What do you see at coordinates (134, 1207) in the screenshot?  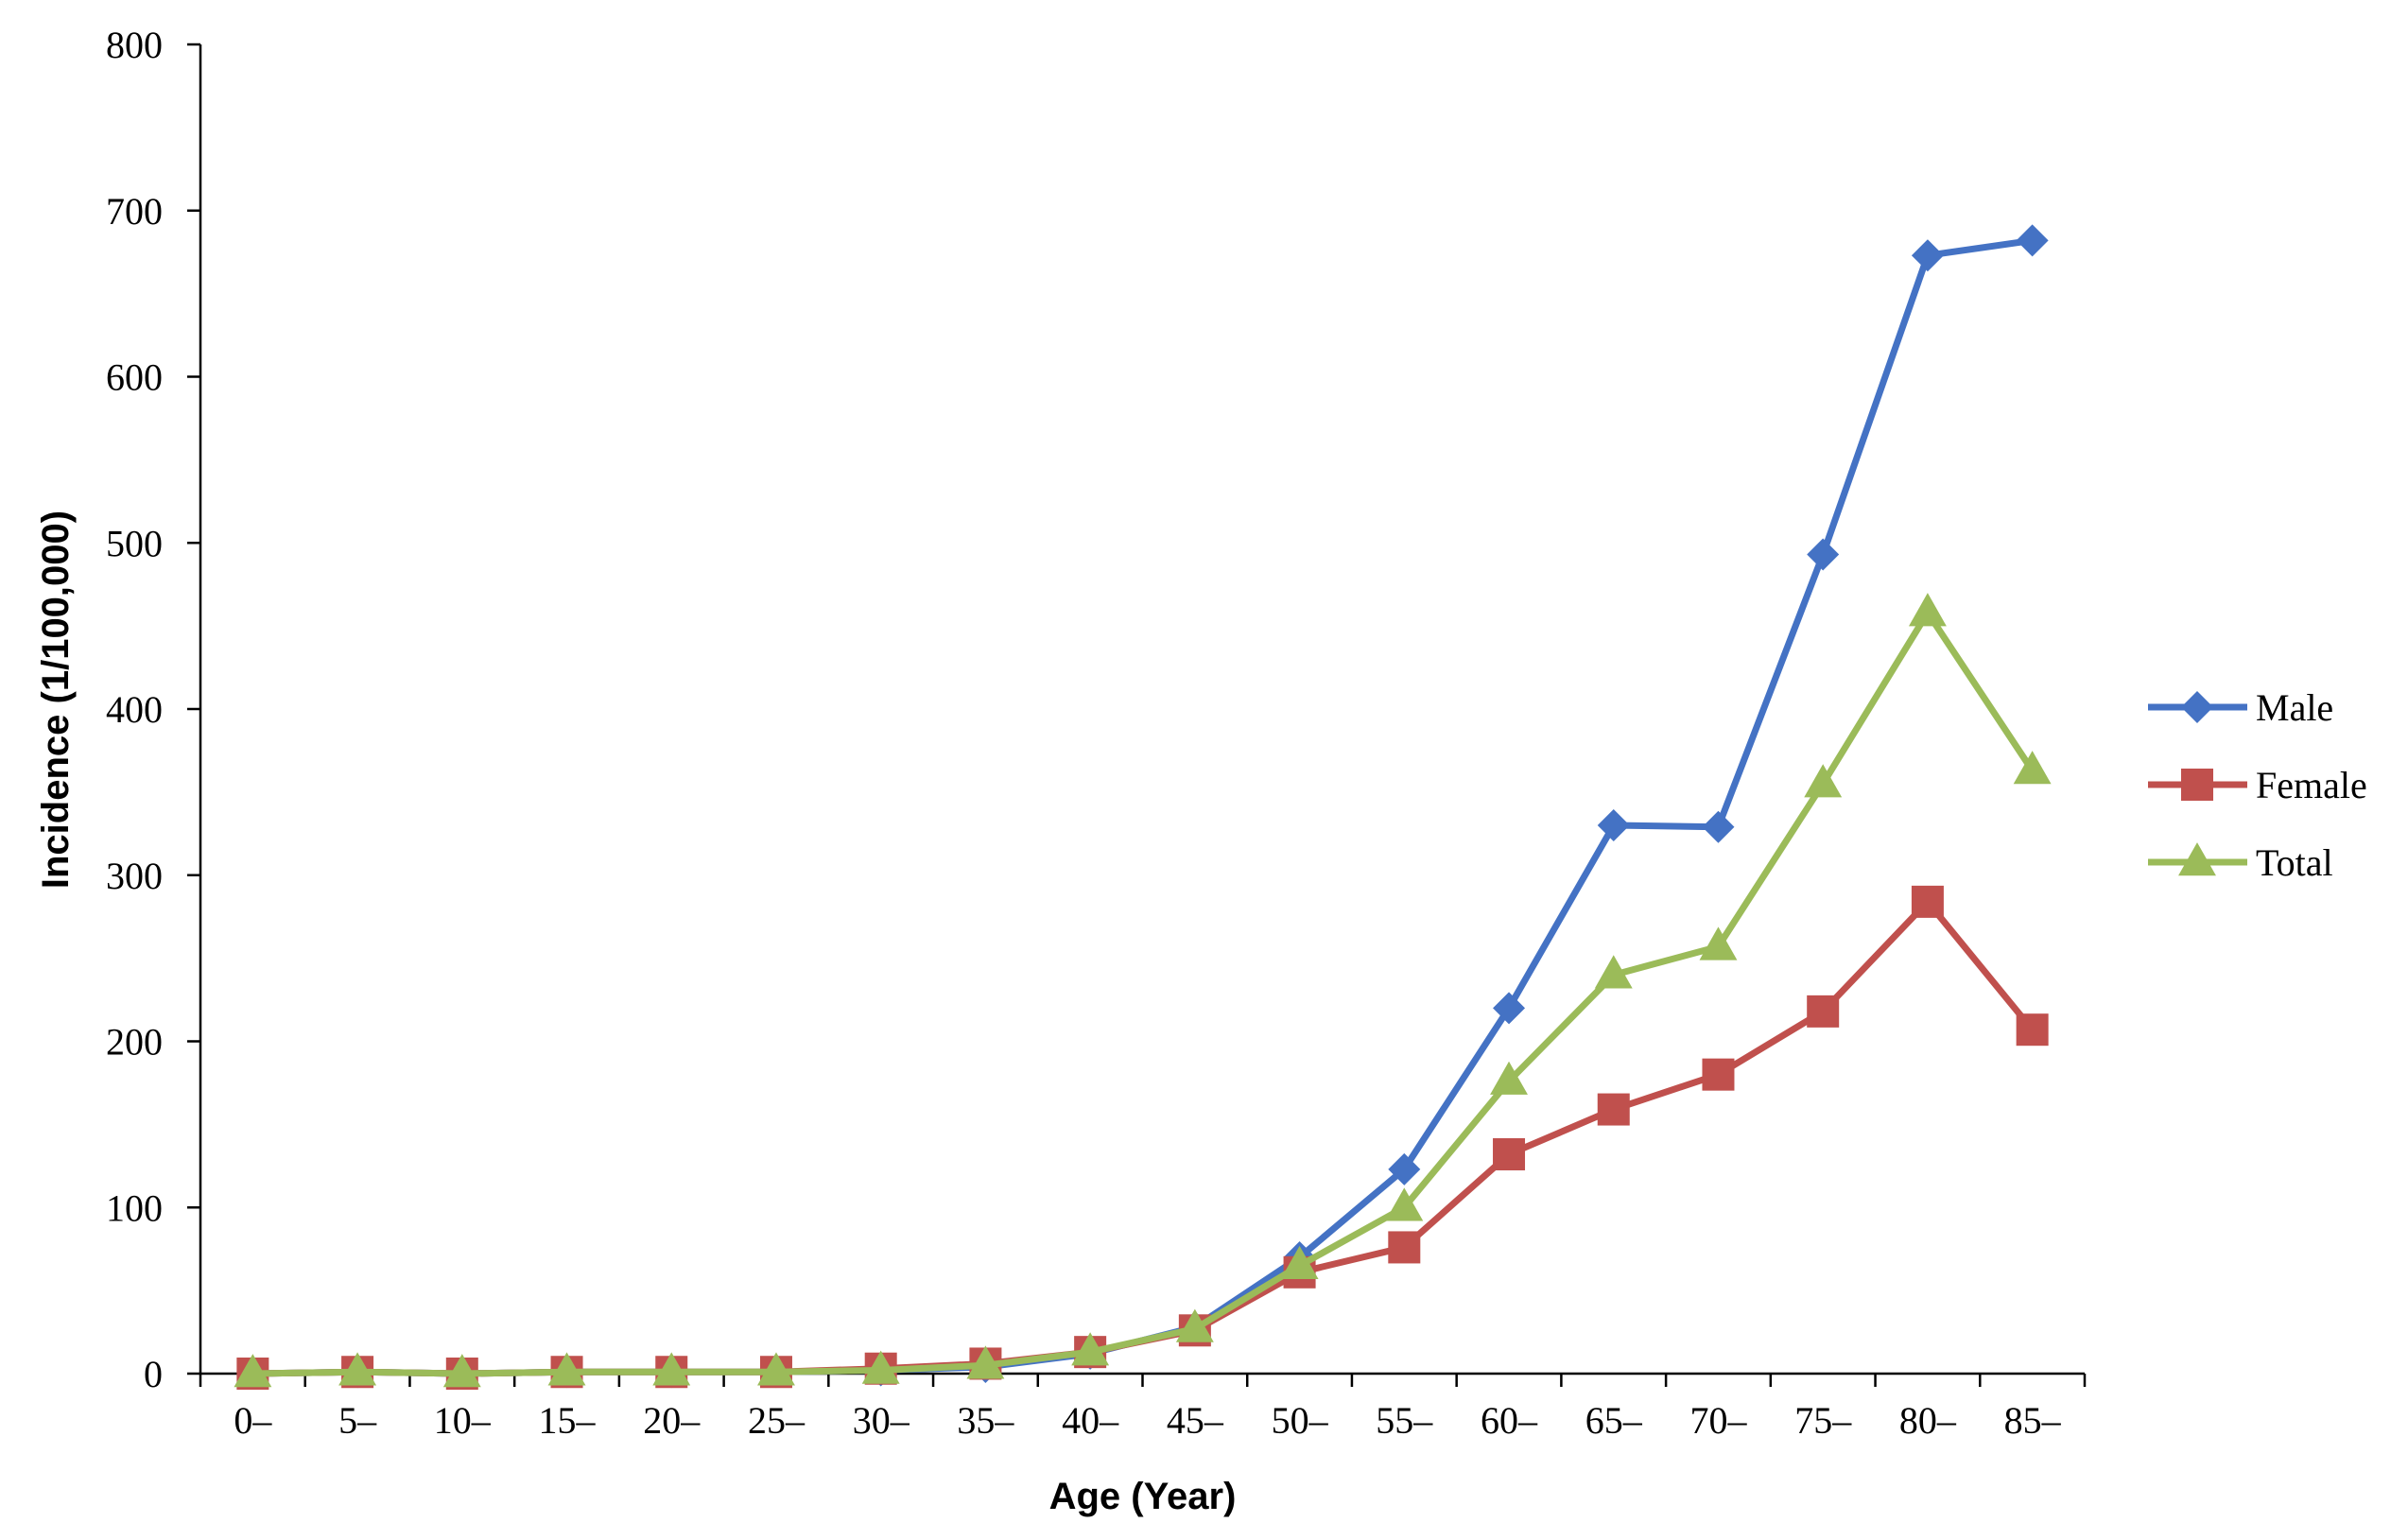 I see `y-tick-label: 100` at bounding box center [134, 1207].